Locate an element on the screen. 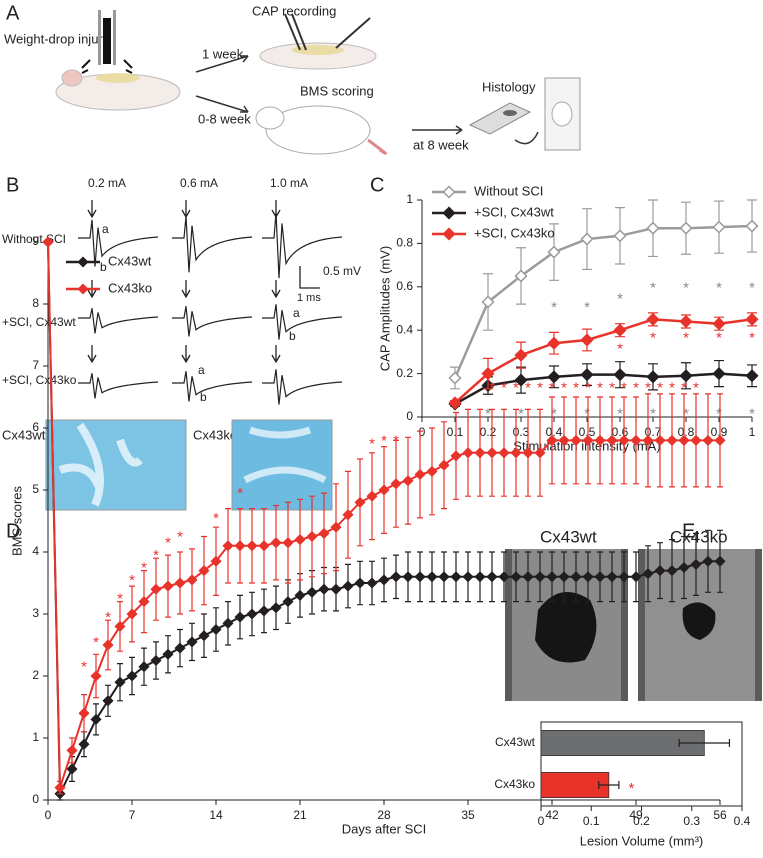 The height and width of the screenshot is (858, 763). bar is located at coordinates (622, 743).